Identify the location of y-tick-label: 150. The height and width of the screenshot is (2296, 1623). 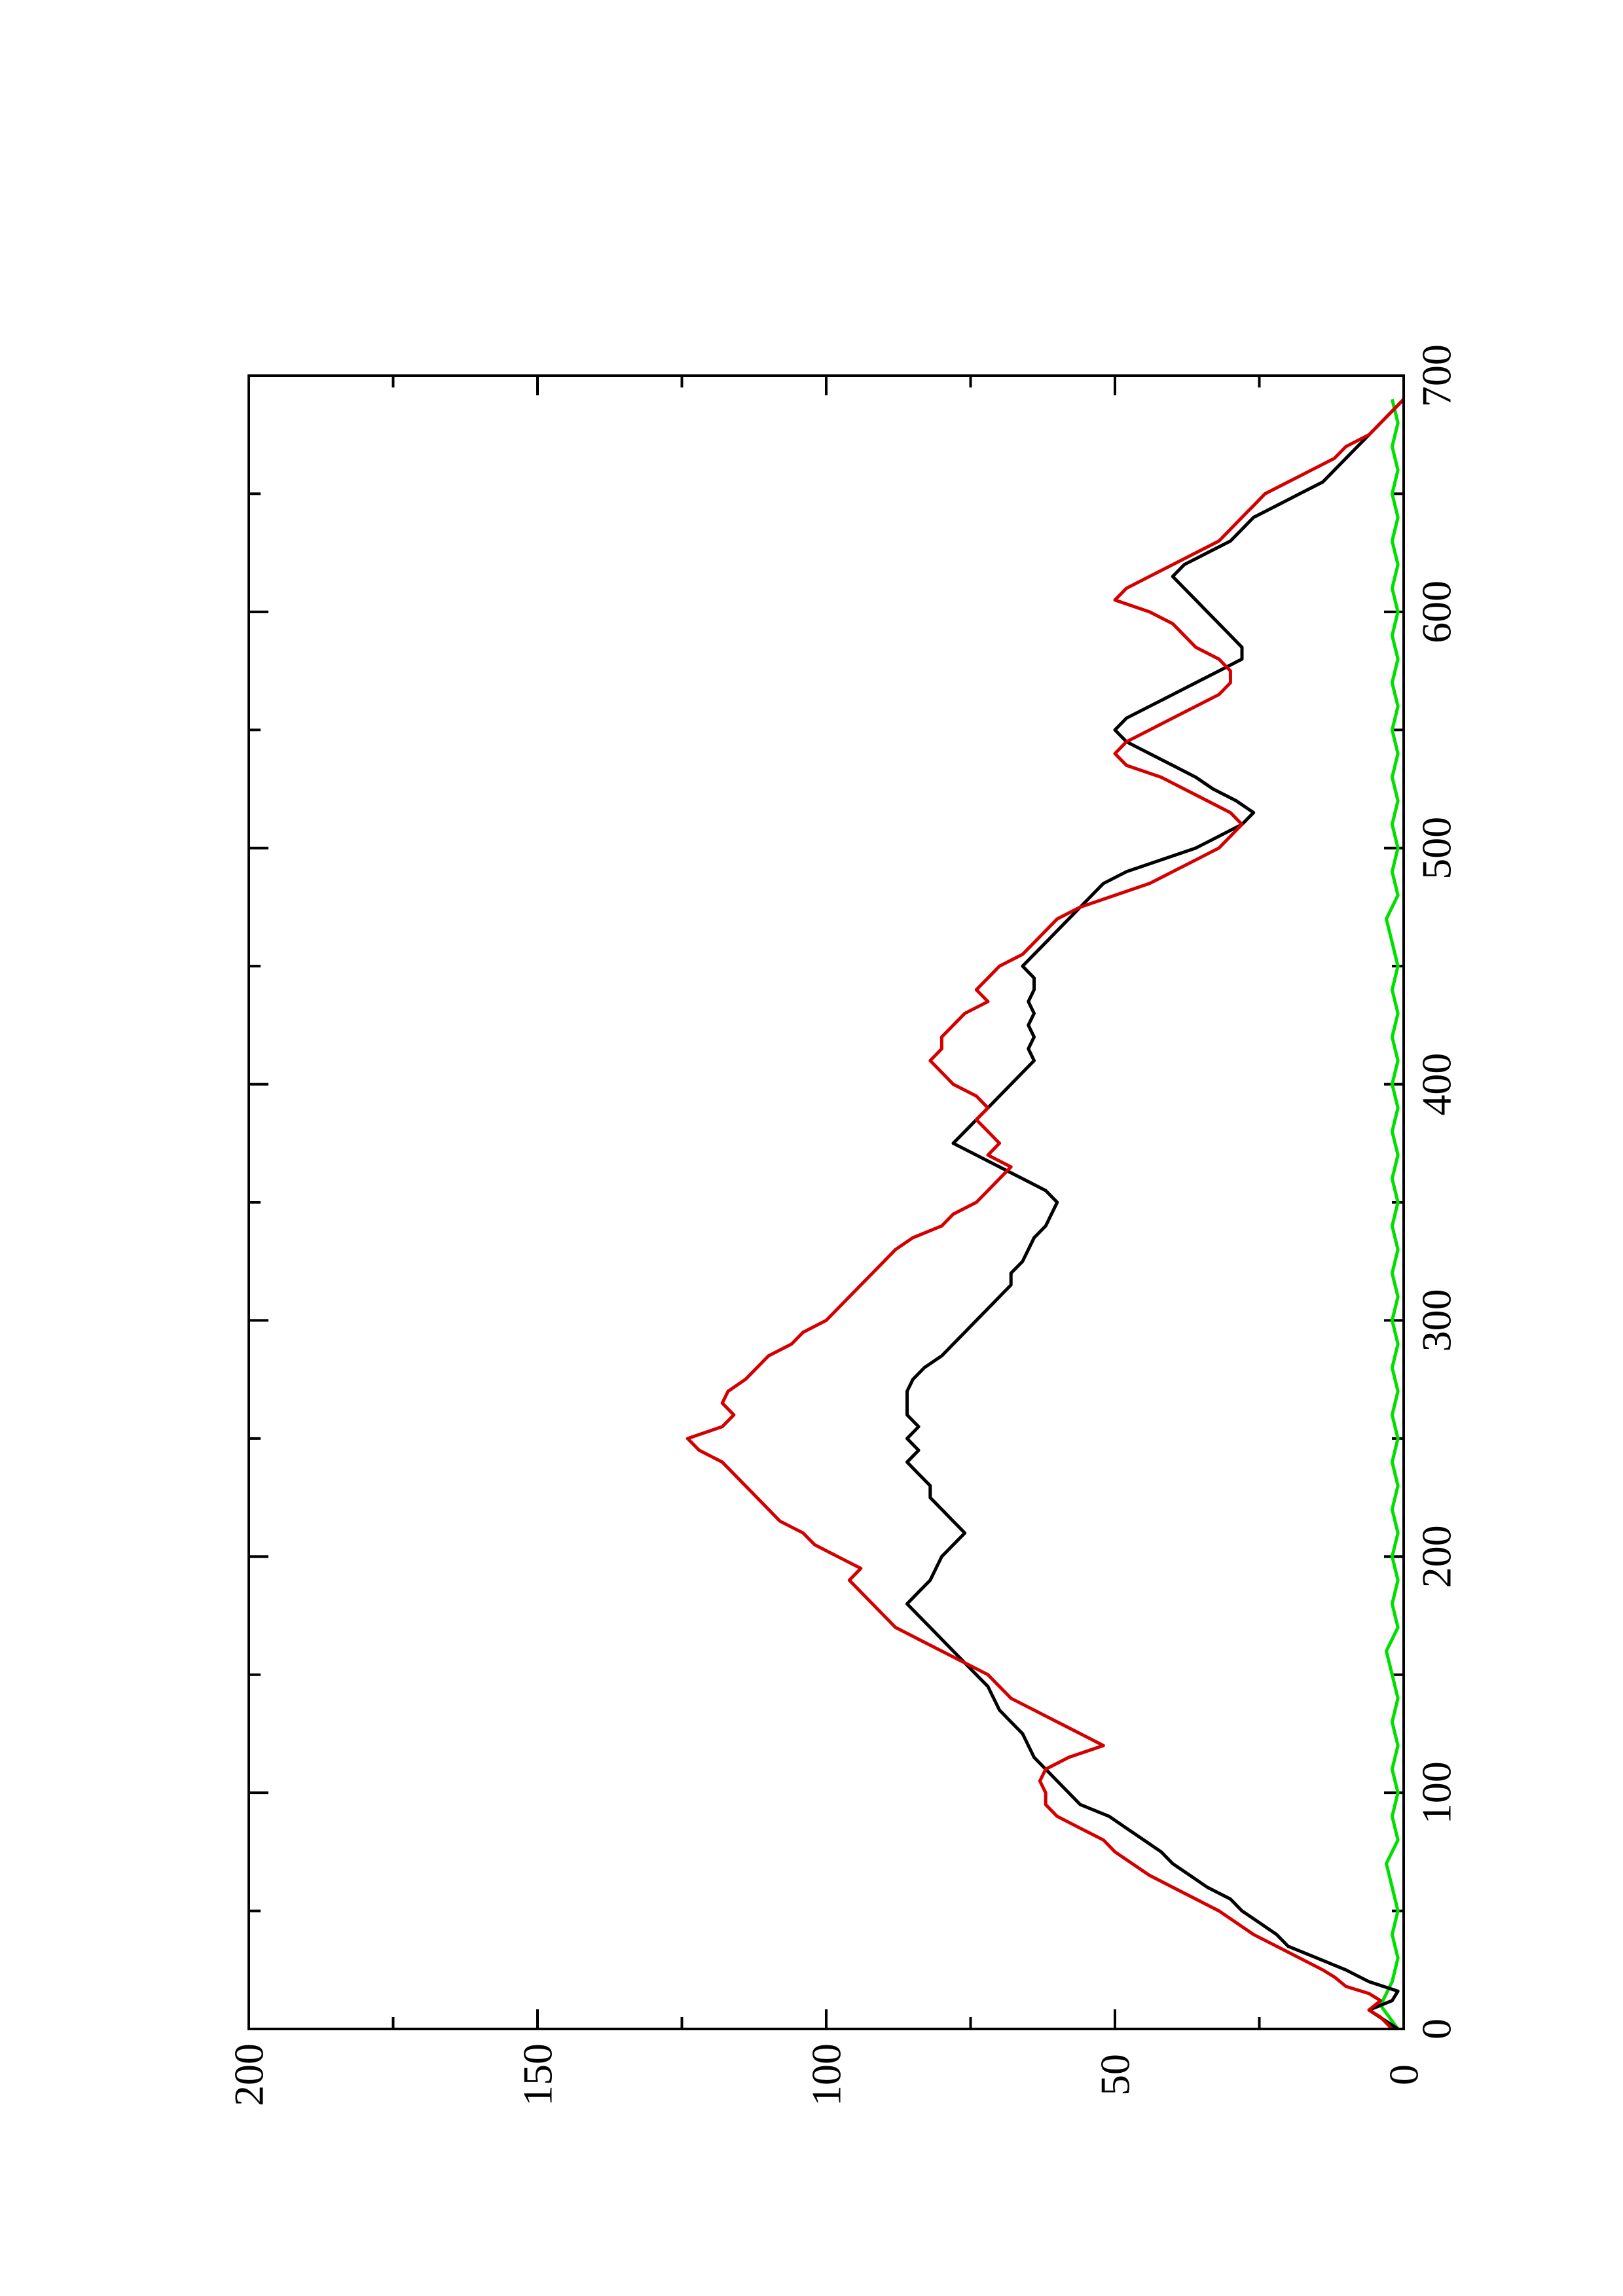
(538, 2074).